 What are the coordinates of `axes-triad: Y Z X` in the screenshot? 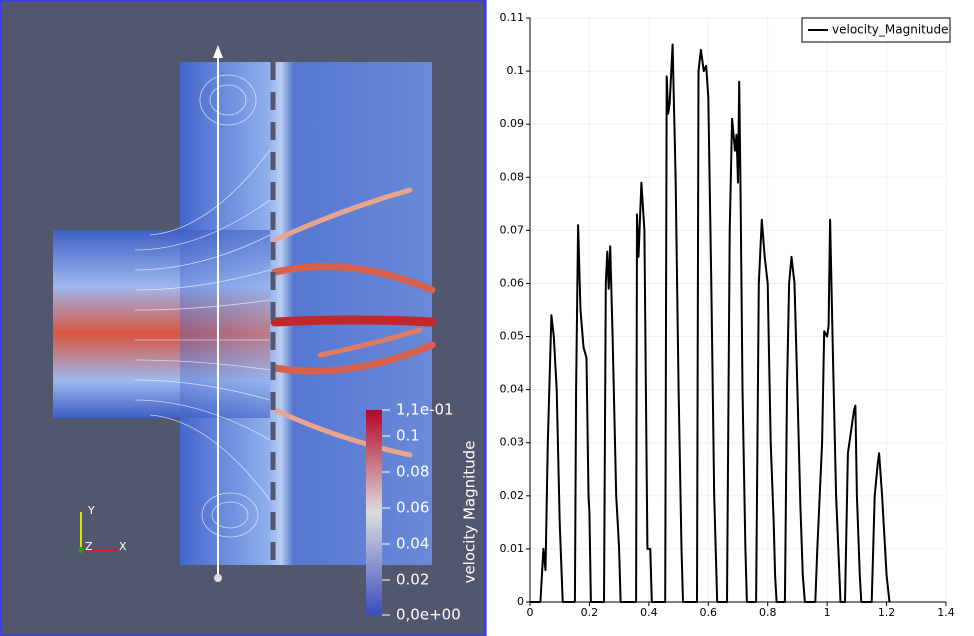 It's located at (102, 528).